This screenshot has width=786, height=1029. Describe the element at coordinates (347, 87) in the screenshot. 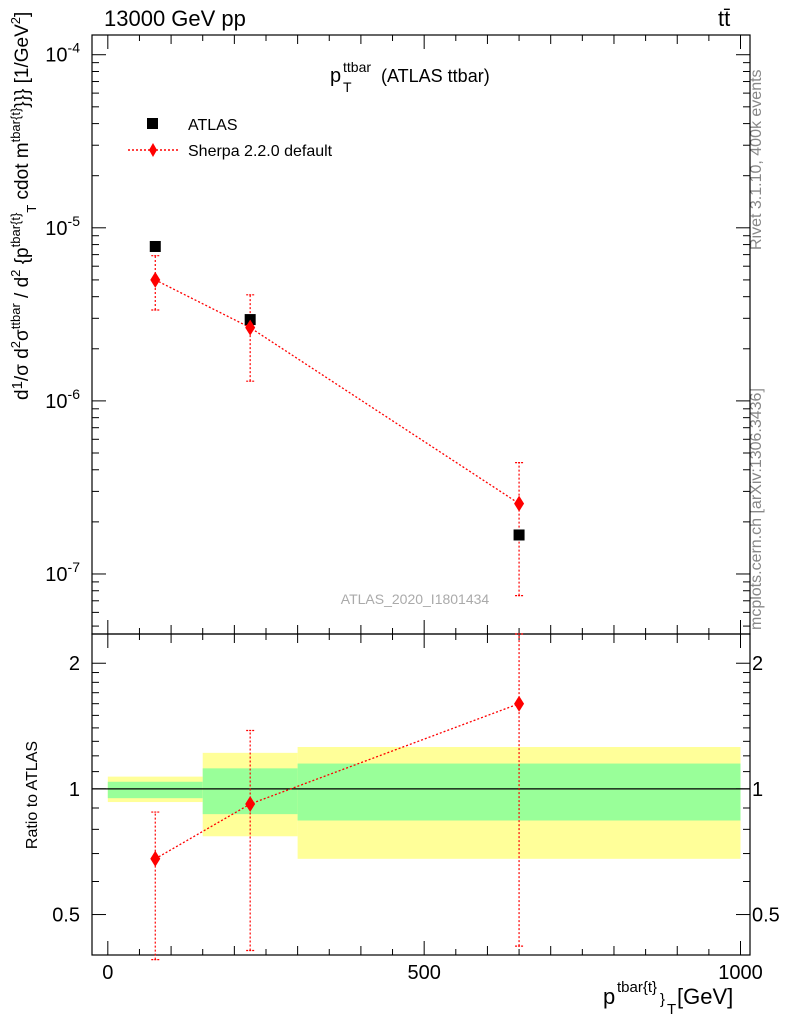

I see `plot-title-sub: T` at that location.